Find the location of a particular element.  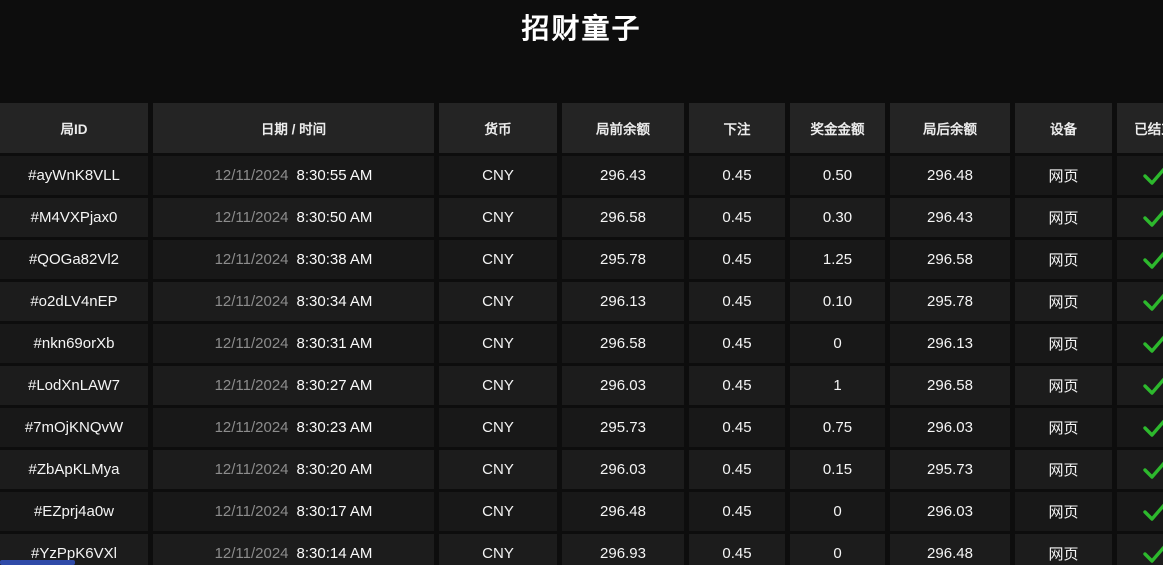

time-text: 8:30:14 AM is located at coordinates (334, 553).